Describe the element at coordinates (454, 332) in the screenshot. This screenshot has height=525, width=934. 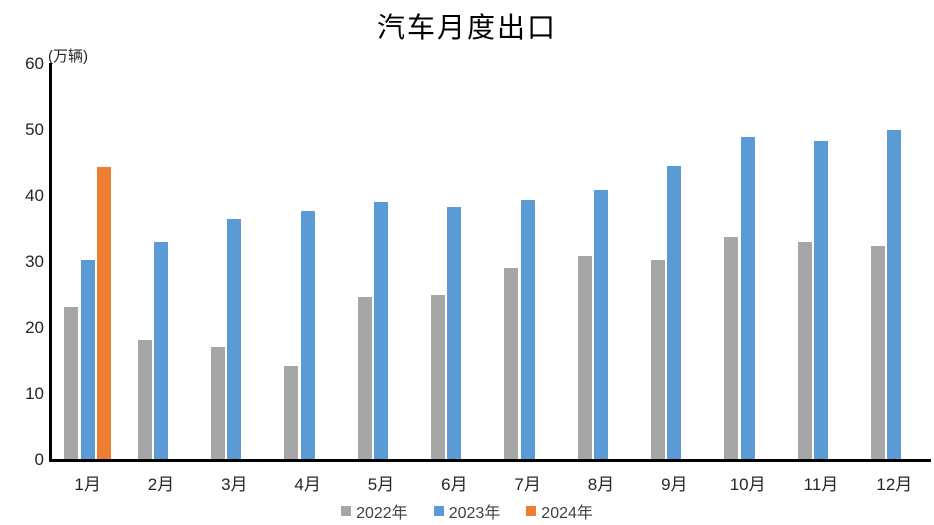
I see `bar-2023年-6月` at that location.